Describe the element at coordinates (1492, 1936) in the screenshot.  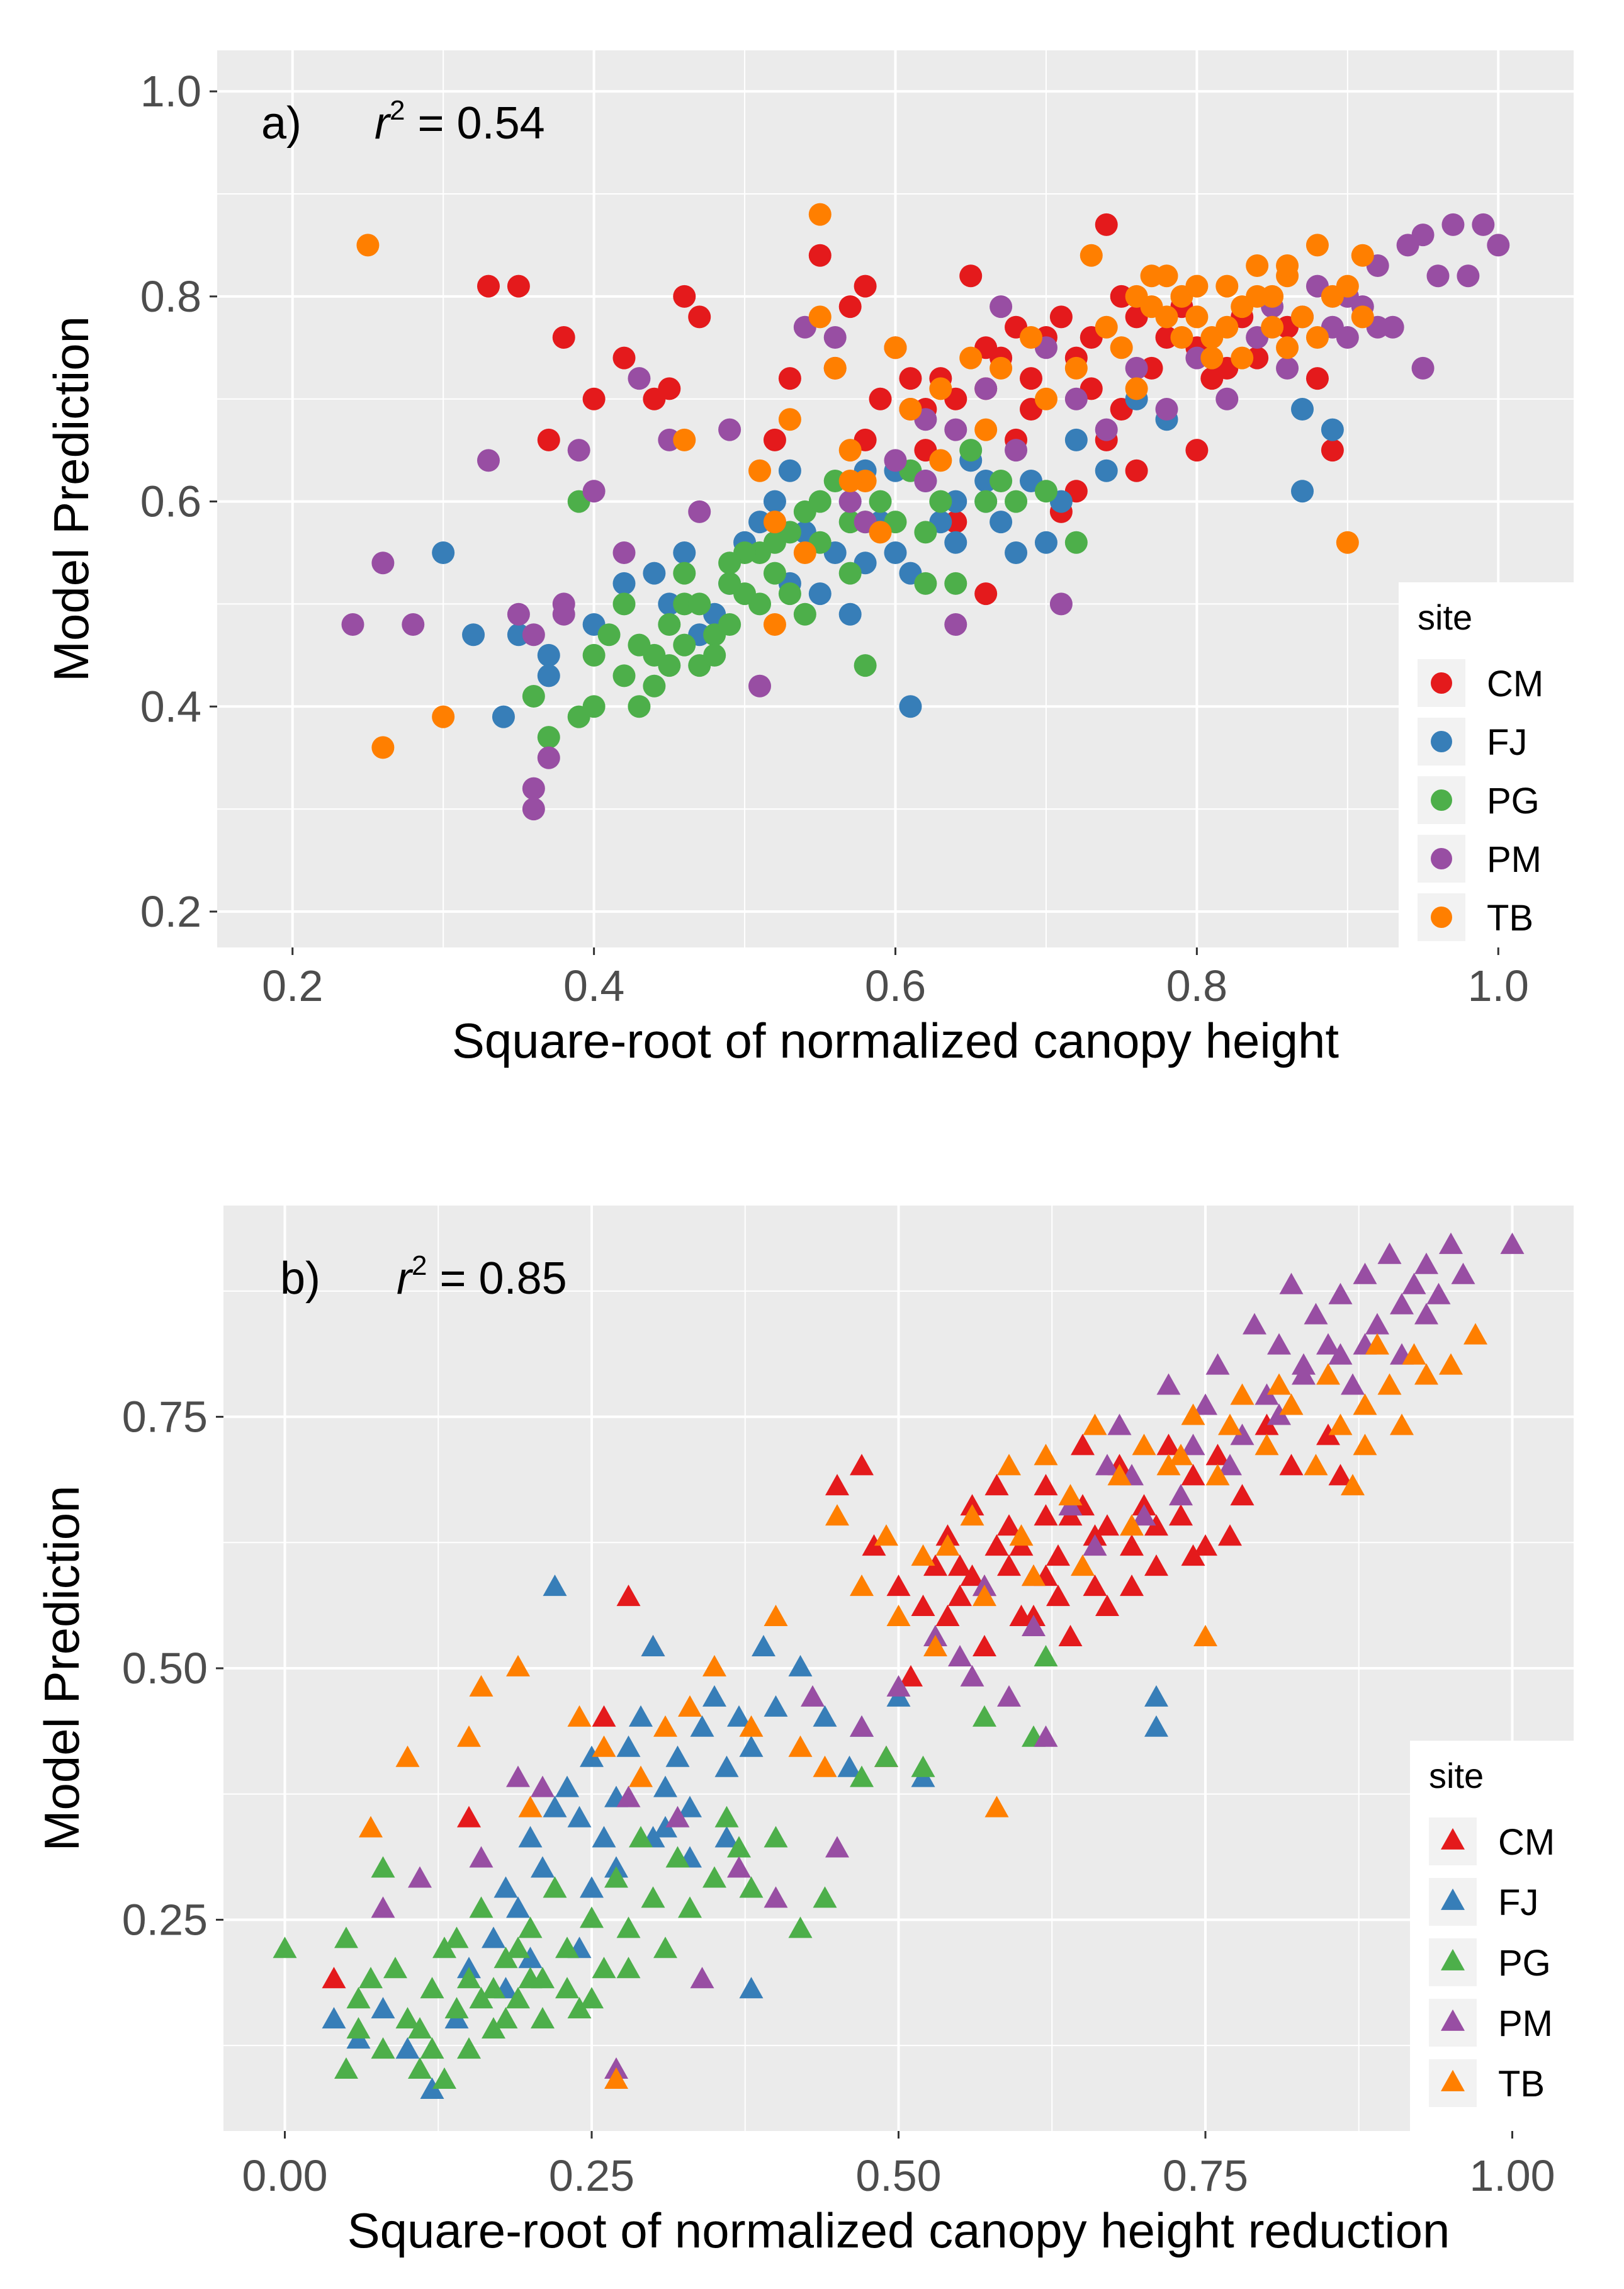
I see `legend: site CM FJ PG PM TB` at that location.